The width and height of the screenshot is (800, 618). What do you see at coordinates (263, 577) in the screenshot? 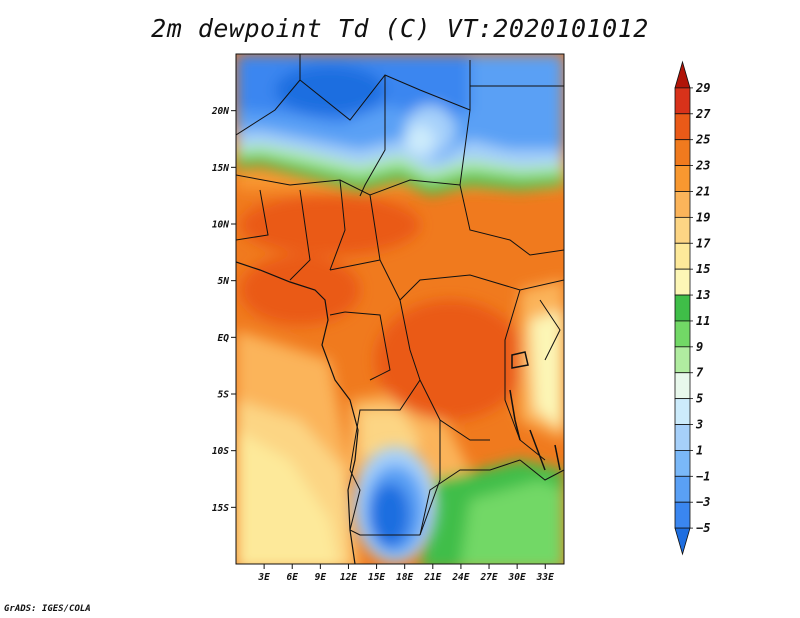
I see `lon-tick-label: 3E` at bounding box center [263, 577].